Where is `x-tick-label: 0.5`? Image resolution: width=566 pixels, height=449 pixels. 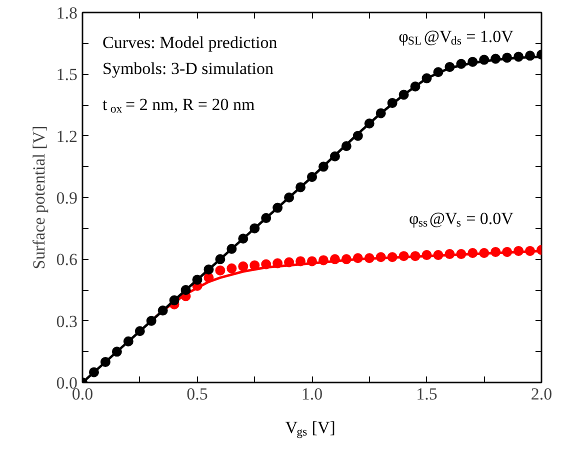
x-tick-label: 0.5 is located at coordinates (197, 394).